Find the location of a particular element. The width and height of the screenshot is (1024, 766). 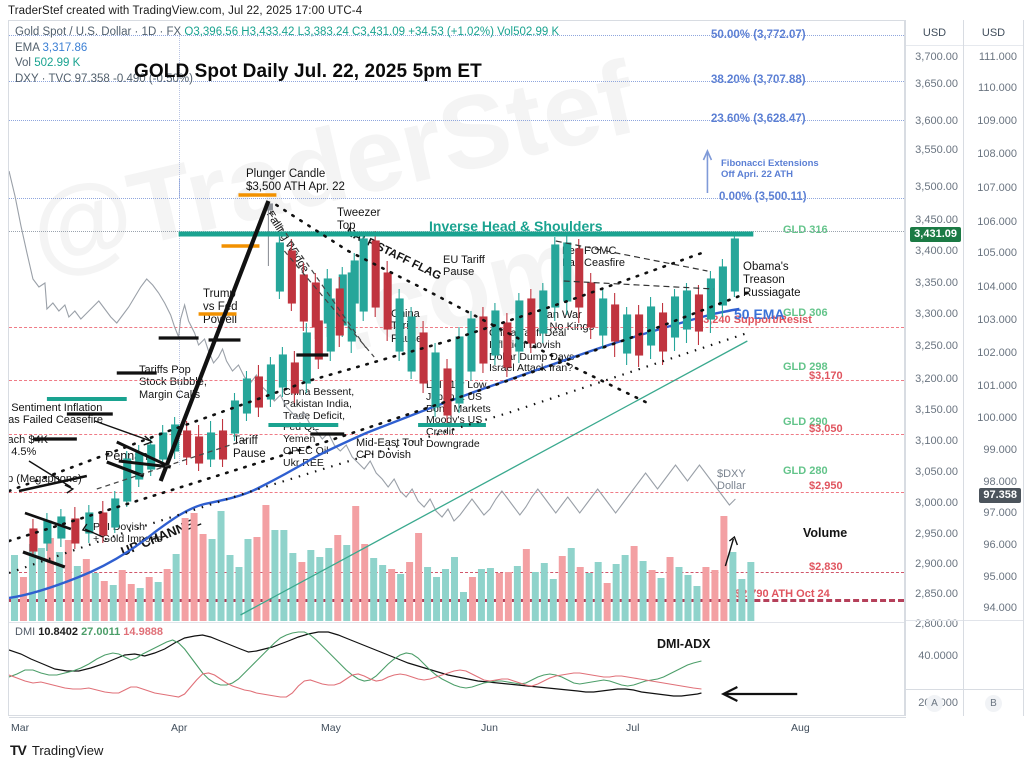

tradingview-wordmark: TradingView is located at coordinates (67, 750).